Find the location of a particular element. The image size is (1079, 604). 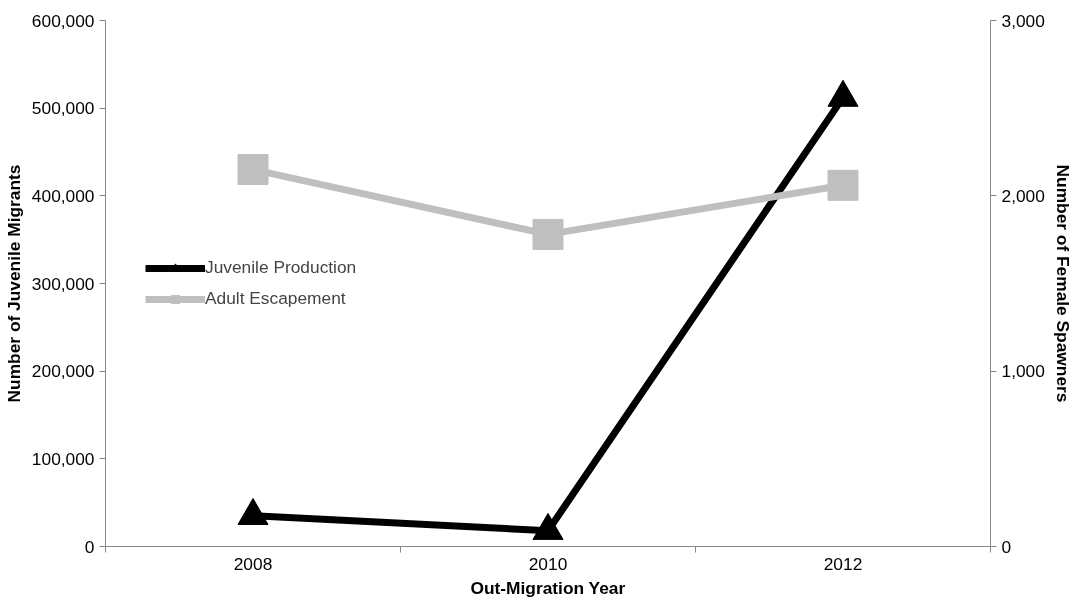

y2-tick-label: 0 is located at coordinates (1006, 546).